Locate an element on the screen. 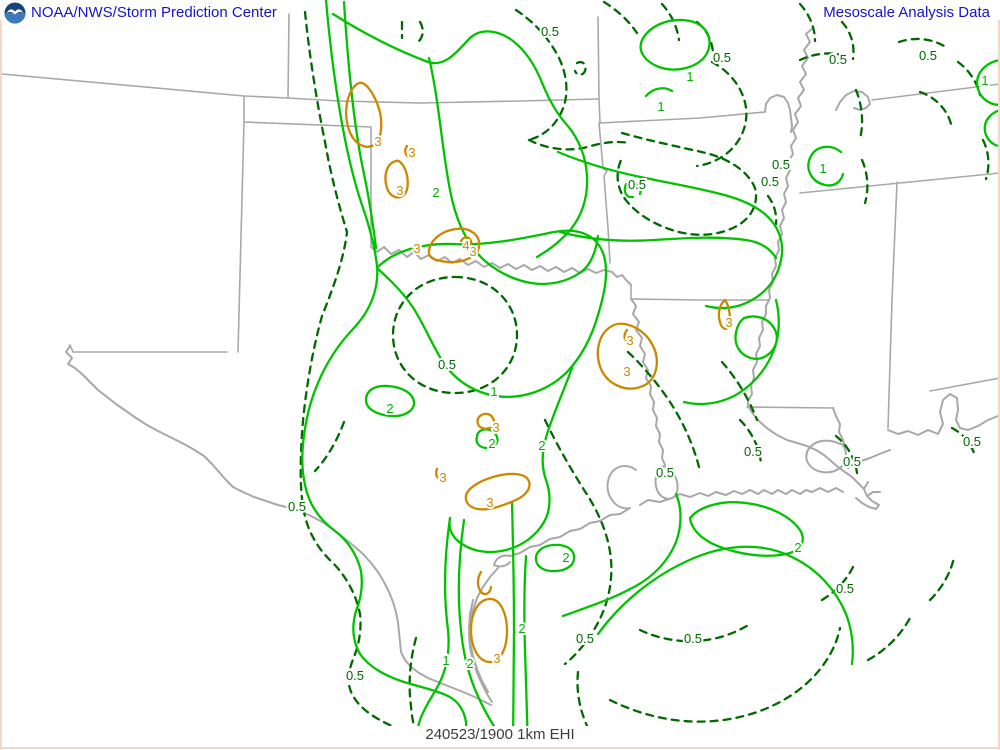  spc-home-link: NOAA/NWS/Storm Prediction Center is located at coordinates (154, 12).